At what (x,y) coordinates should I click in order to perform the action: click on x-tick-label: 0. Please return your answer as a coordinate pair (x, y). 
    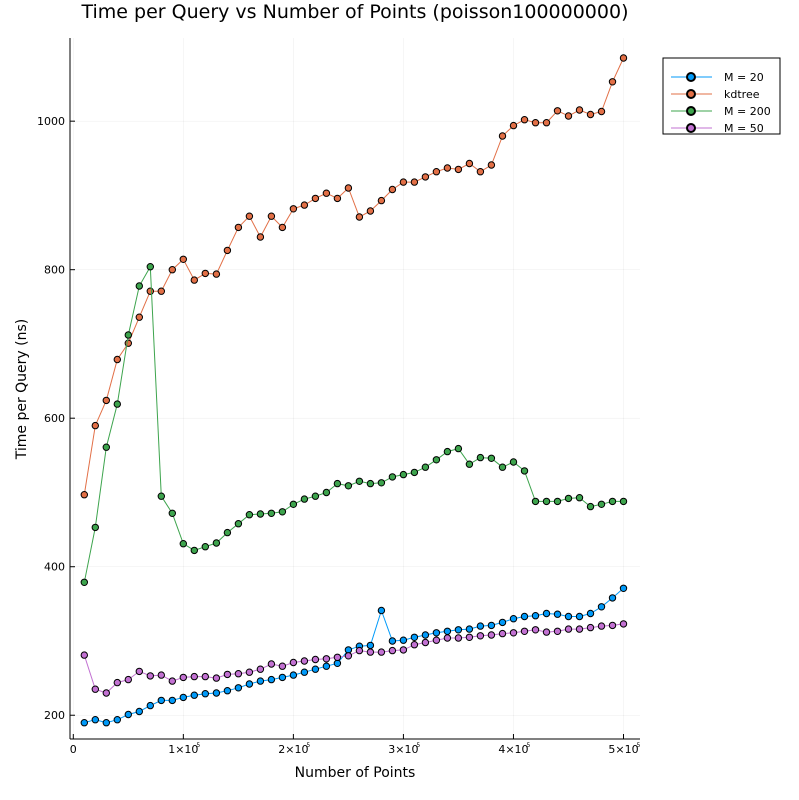
    Looking at the image, I should click on (73, 749).